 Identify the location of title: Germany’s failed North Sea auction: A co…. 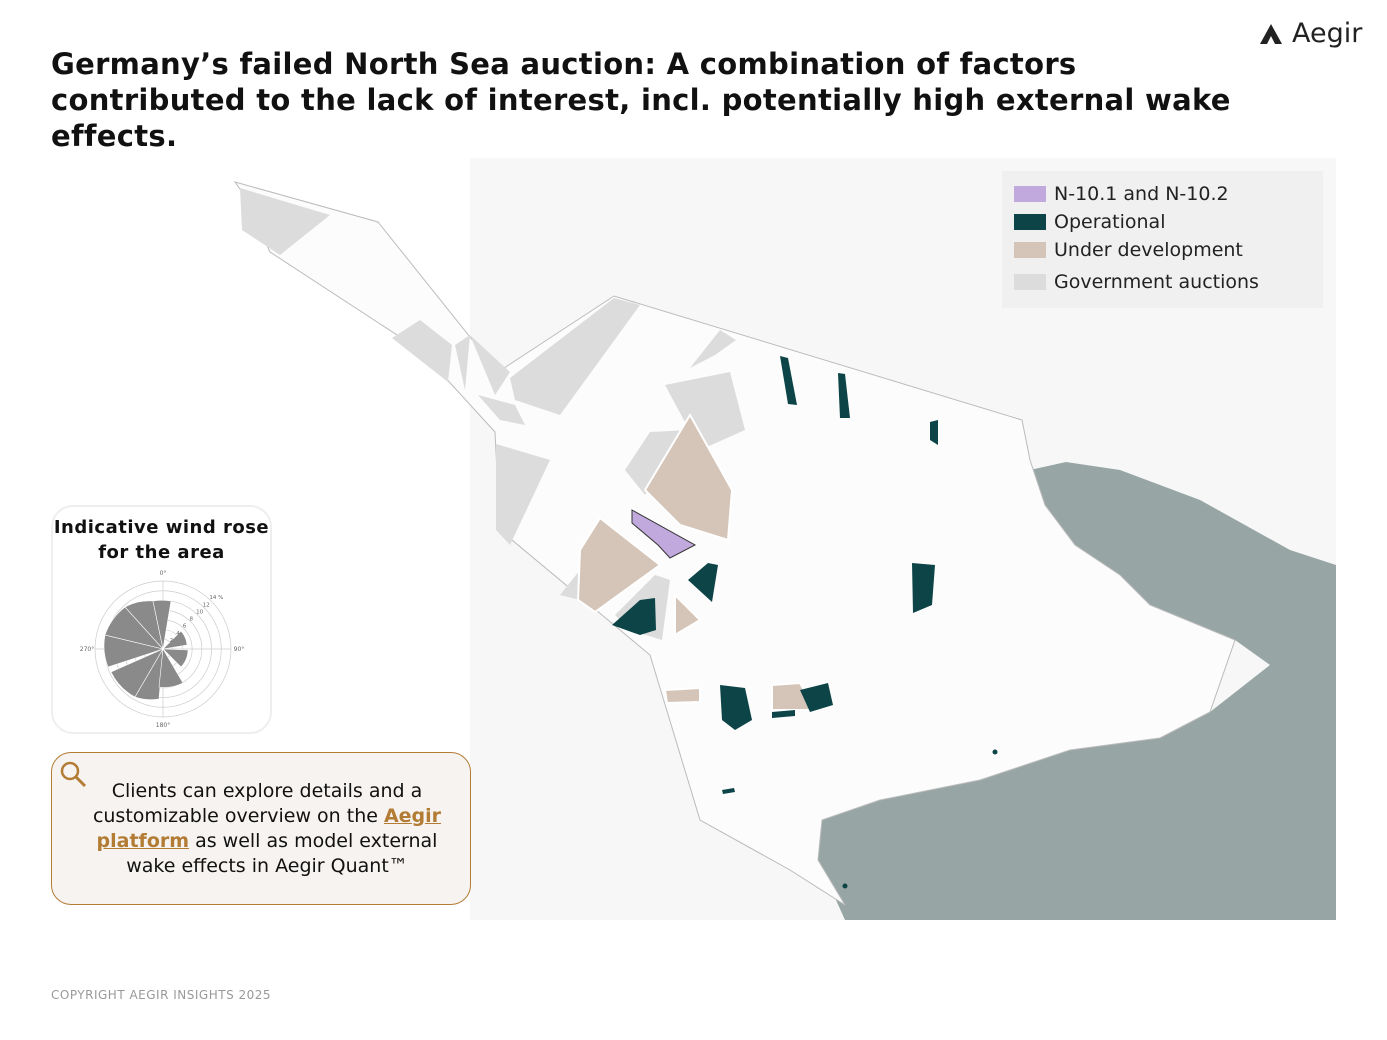
(641, 100).